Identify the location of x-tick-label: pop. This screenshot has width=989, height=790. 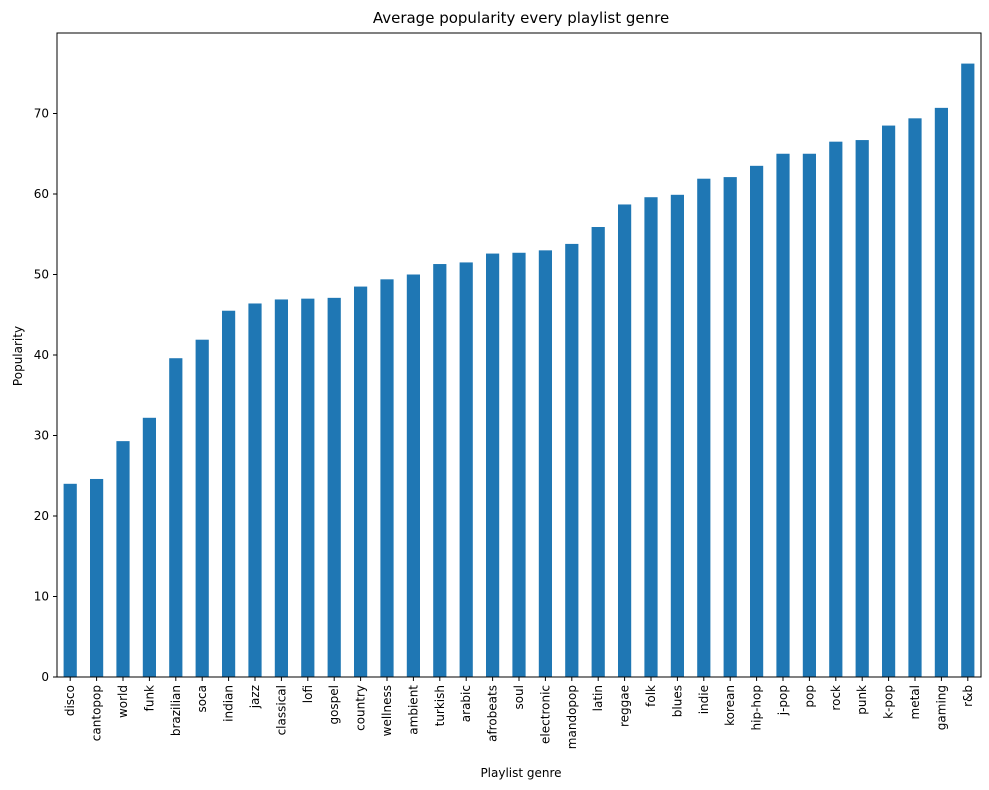
(809, 696).